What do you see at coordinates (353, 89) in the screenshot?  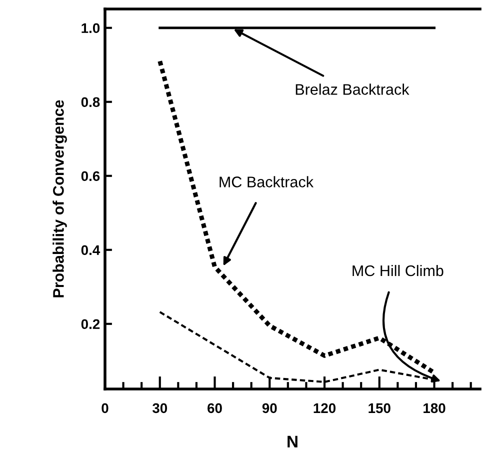 I see `text: Brelaz Backtrack` at bounding box center [353, 89].